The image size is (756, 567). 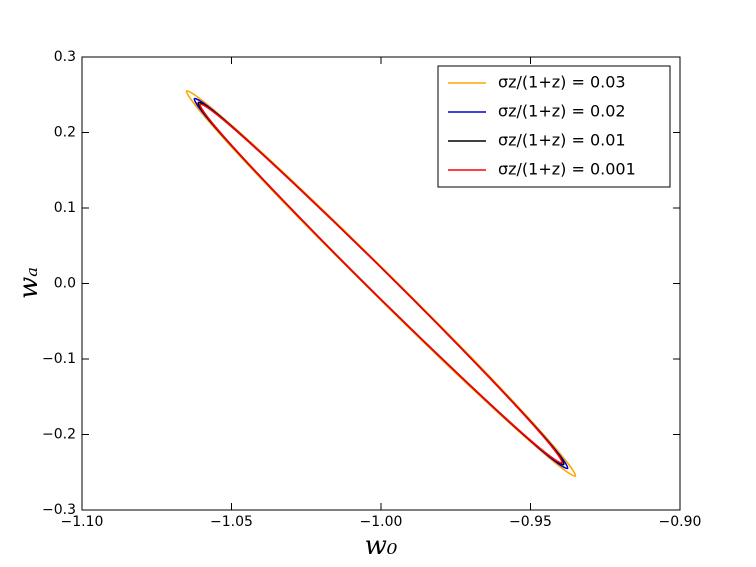 What do you see at coordinates (381, 546) in the screenshot?
I see `x-axis-label: w₀` at bounding box center [381, 546].